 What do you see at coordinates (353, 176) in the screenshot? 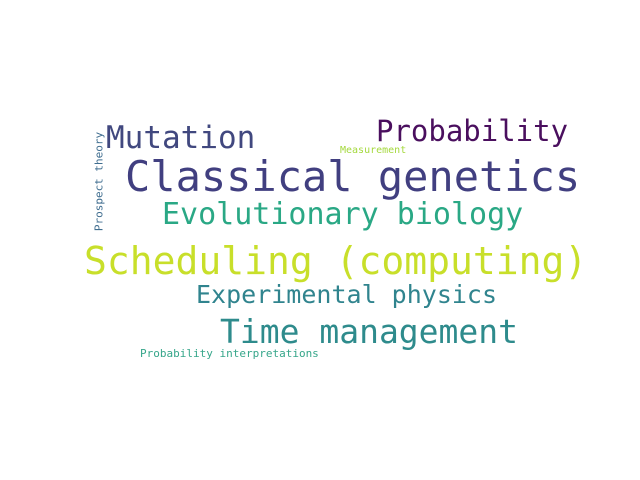
I see `word-classical-genetics: Classical genetics` at bounding box center [353, 176].